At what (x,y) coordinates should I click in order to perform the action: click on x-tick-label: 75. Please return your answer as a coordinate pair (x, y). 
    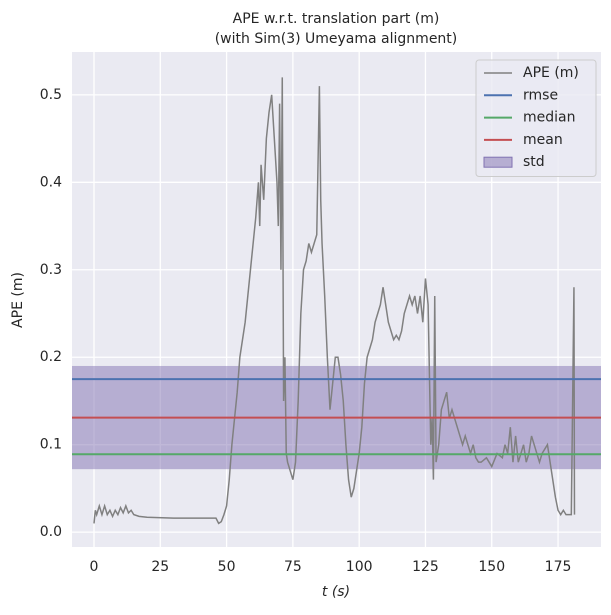
    Looking at the image, I should click on (293, 567).